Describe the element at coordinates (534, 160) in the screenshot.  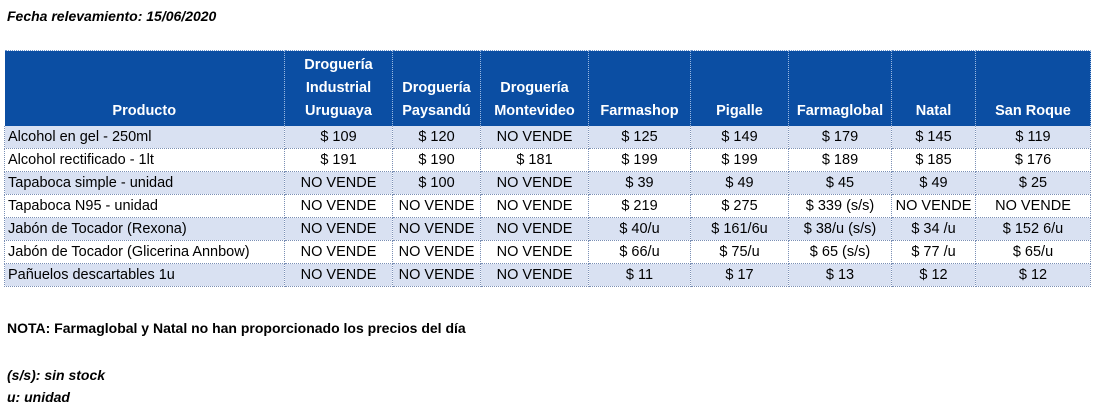
I see `price-cell: $ 181` at that location.